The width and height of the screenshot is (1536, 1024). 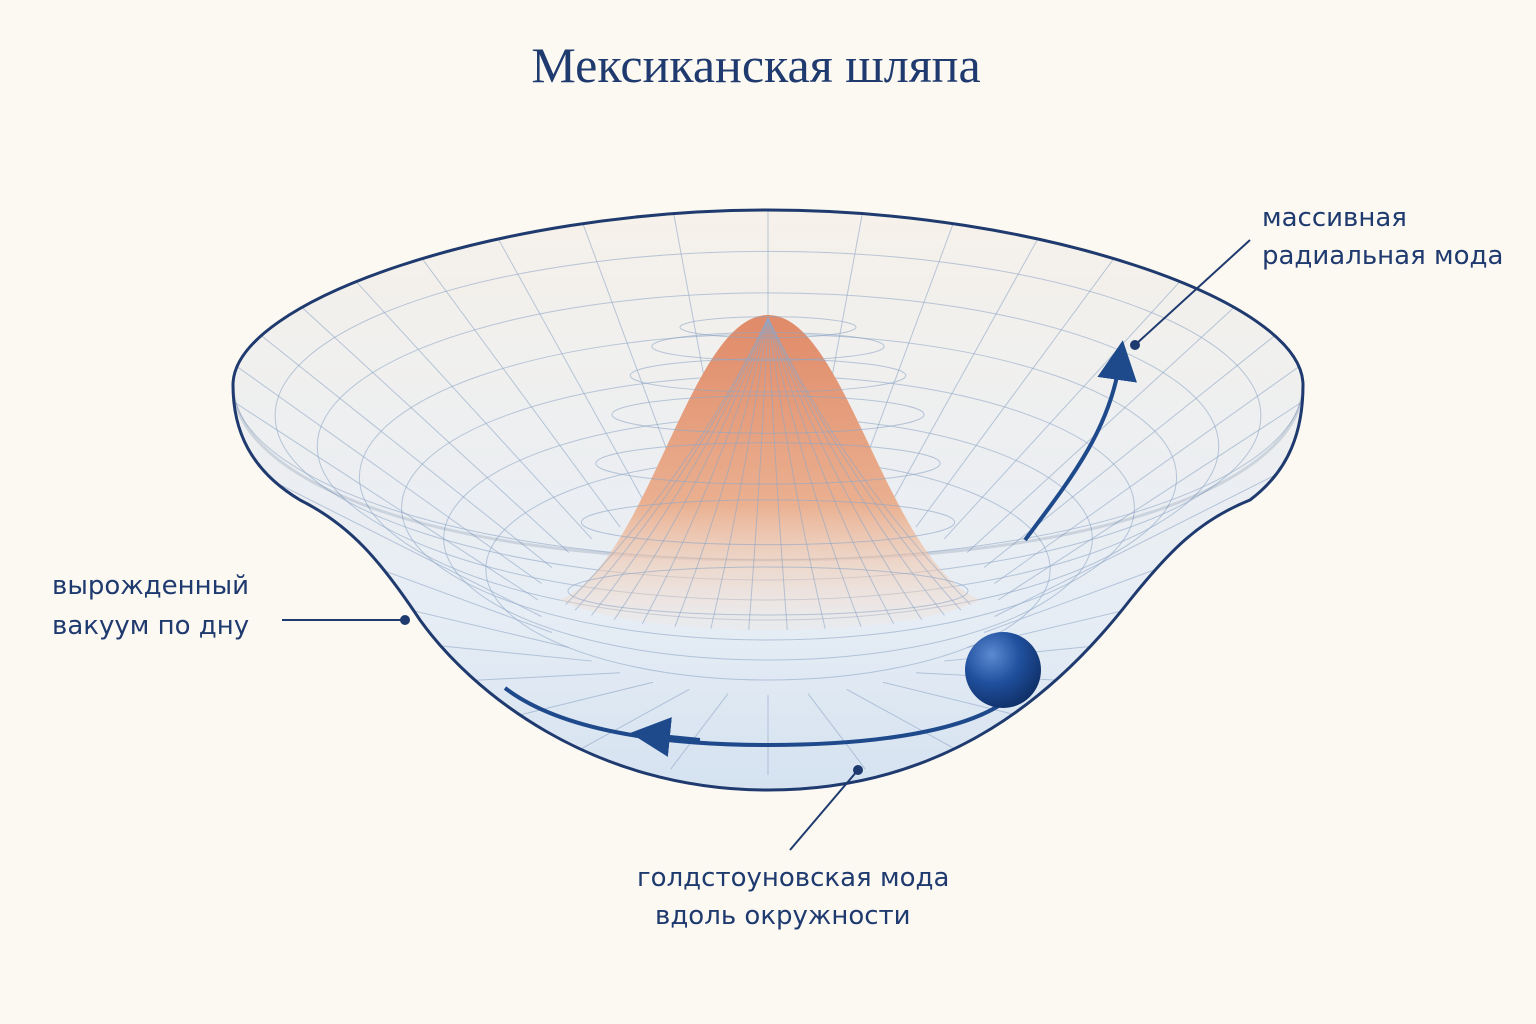 I want to click on radial-arrow, so click(x=1080, y=441).